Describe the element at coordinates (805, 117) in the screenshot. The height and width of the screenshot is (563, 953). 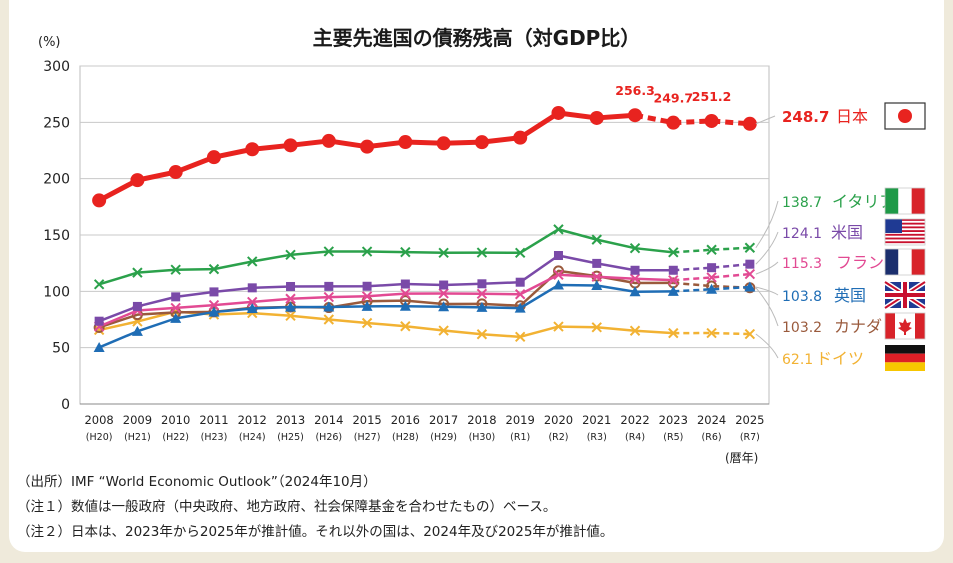
I see `legend-value: 248.7` at that location.